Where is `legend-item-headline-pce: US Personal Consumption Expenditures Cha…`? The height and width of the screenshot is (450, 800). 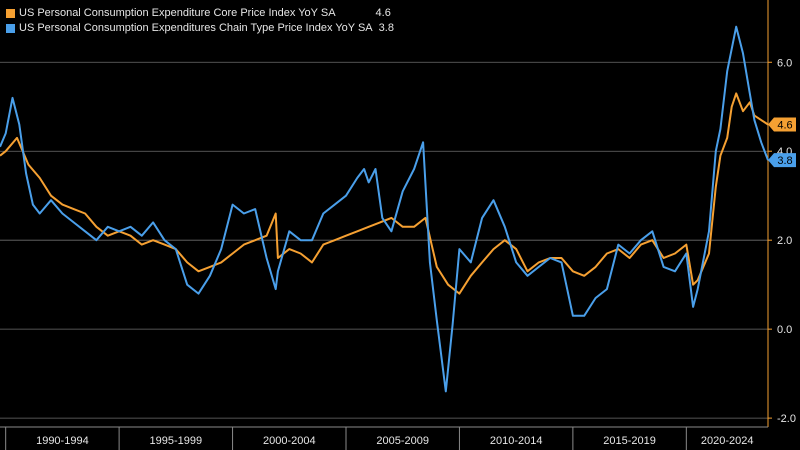 legend-item-headline-pce: US Personal Consumption Expenditures Cha… is located at coordinates (200, 28).